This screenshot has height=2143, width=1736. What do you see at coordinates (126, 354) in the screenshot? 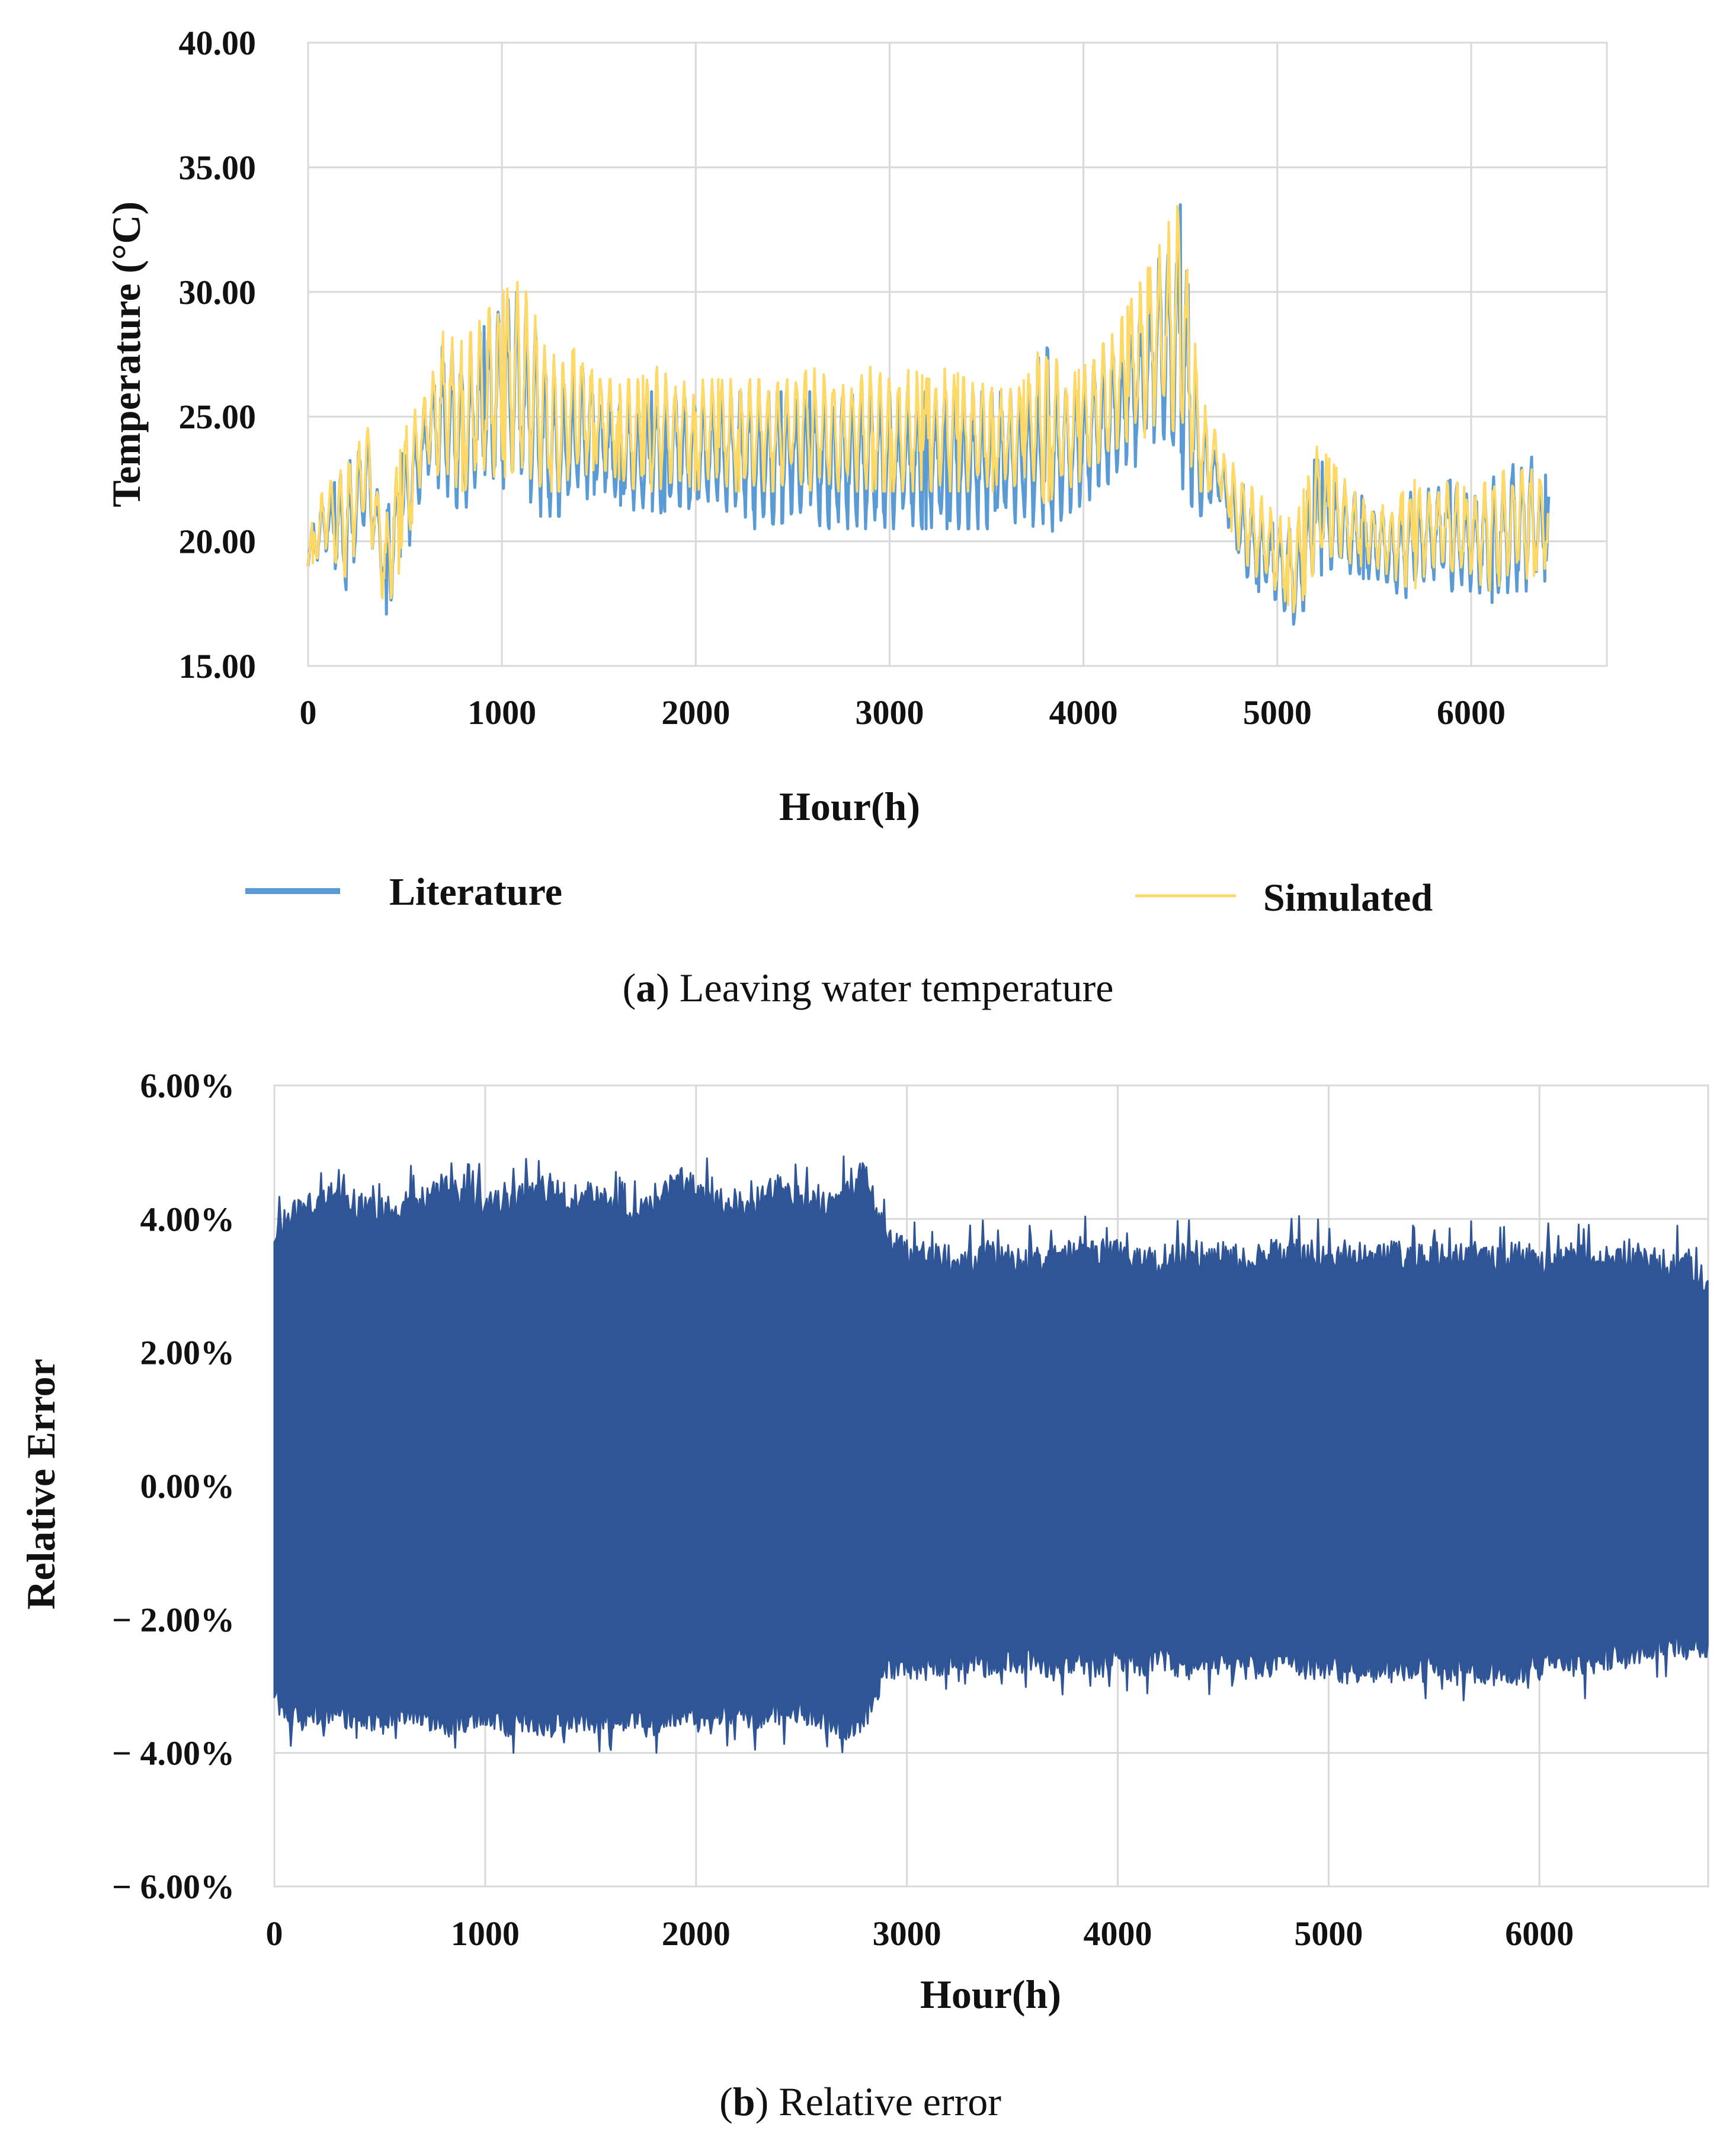
I see `chart-a-y-axis-title: Temperature (°C)` at bounding box center [126, 354].